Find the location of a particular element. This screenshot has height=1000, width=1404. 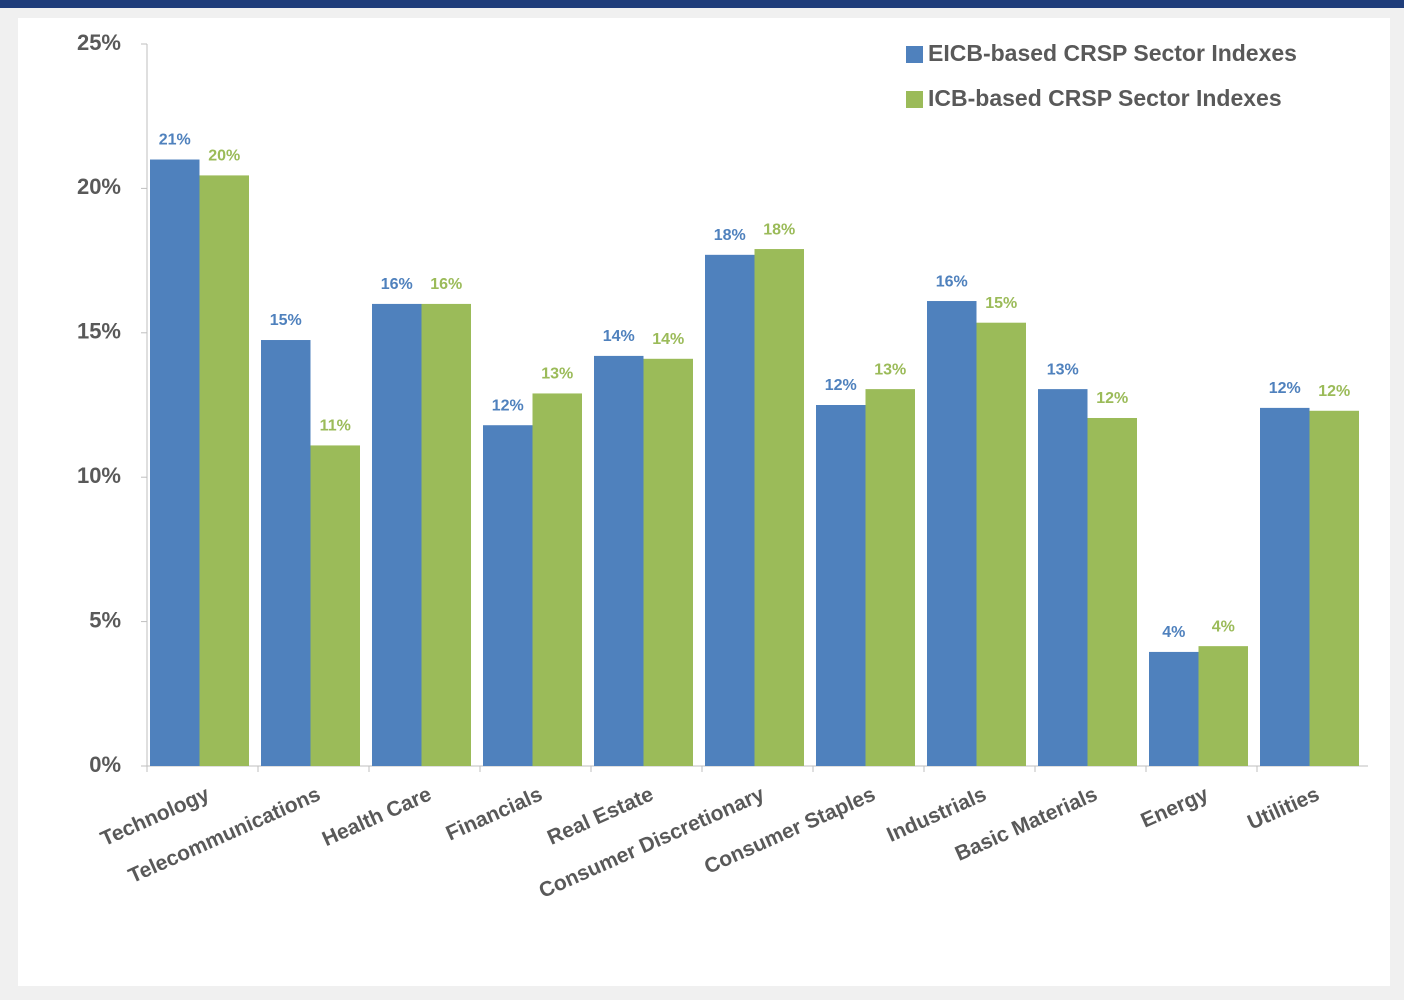

legend-label: EICB-based CRSP Sector Indexes is located at coordinates (1112, 53).